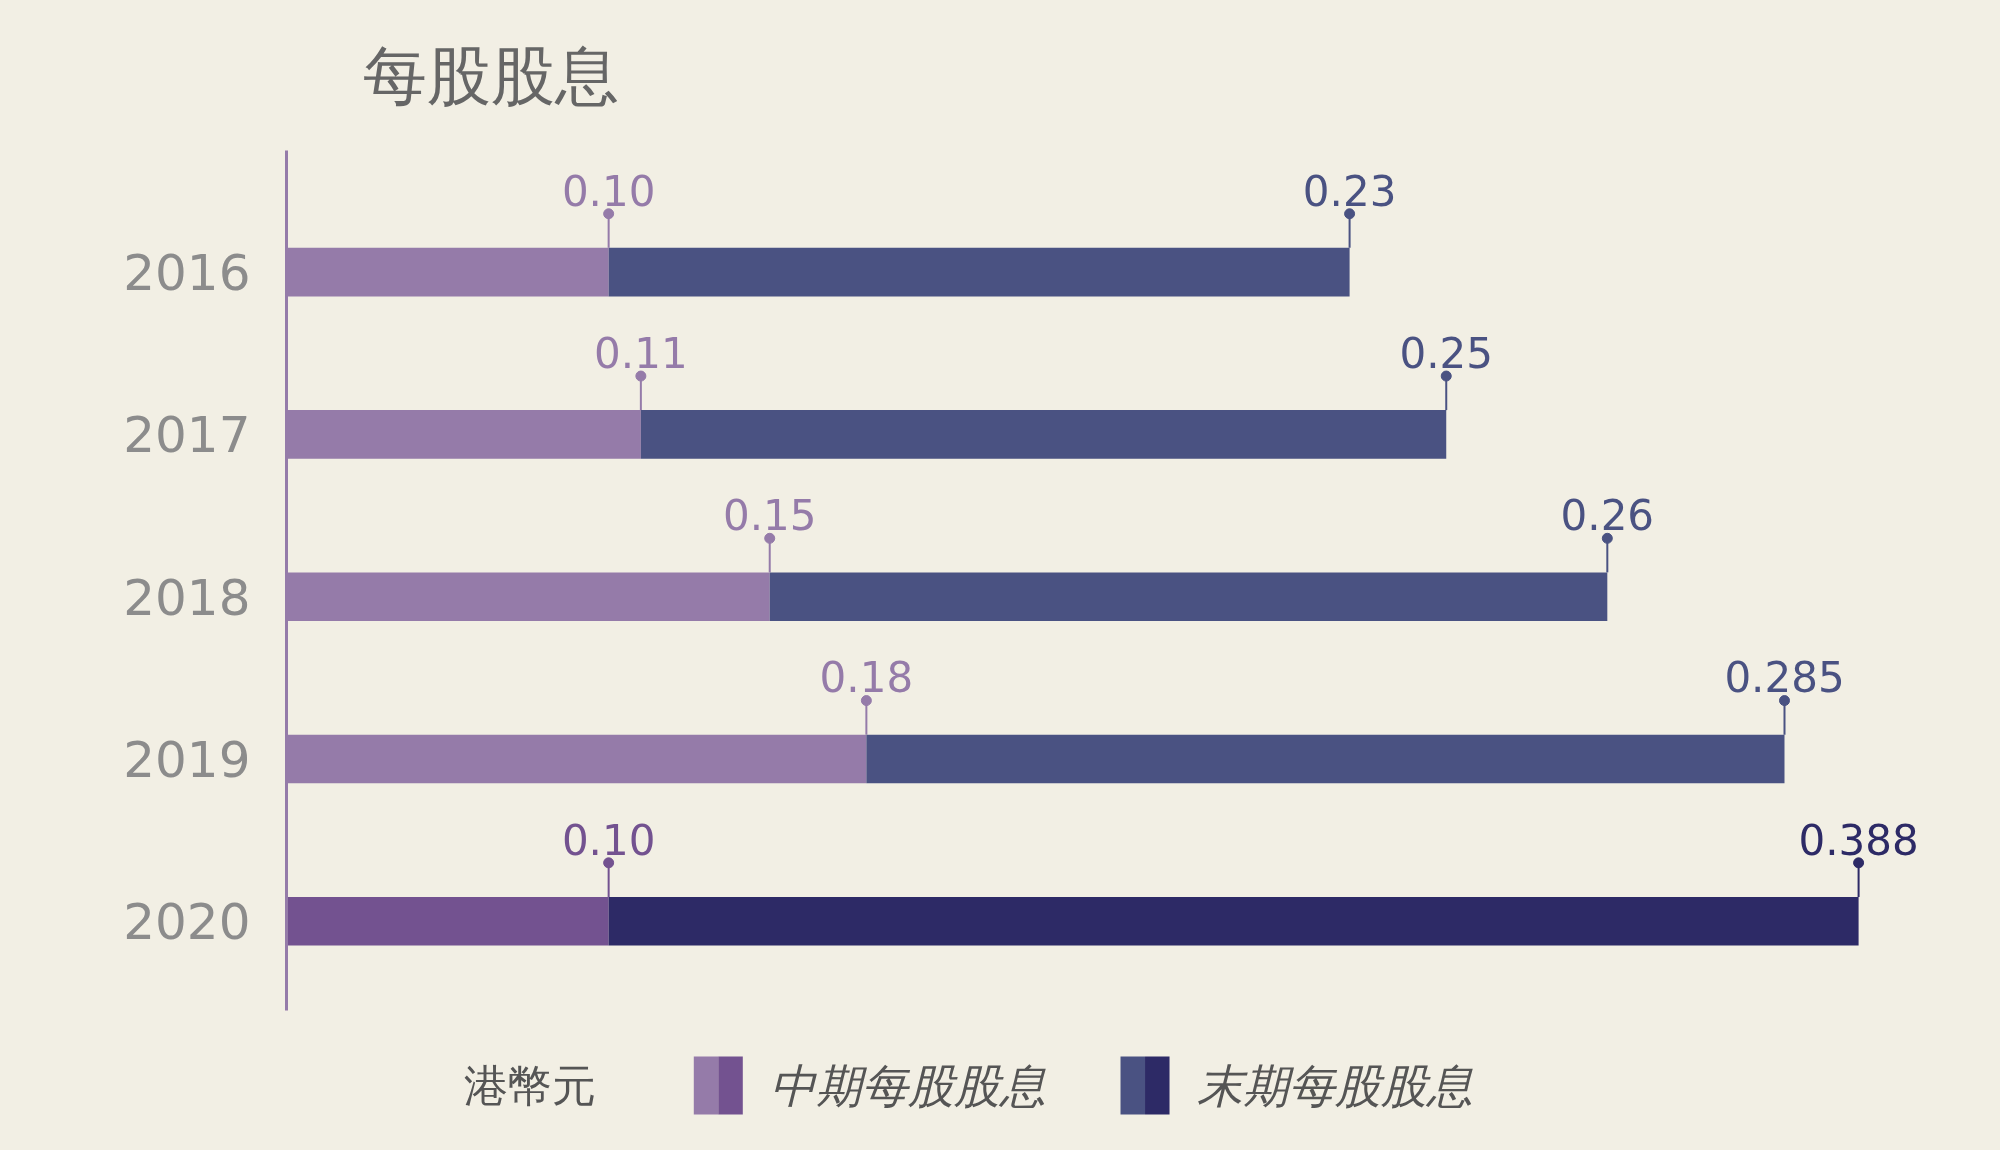 Image resolution: width=2000 pixels, height=1168 pixels. Describe the element at coordinates (1858, 840) in the screenshot. I see `data-label: 0.388` at that location.